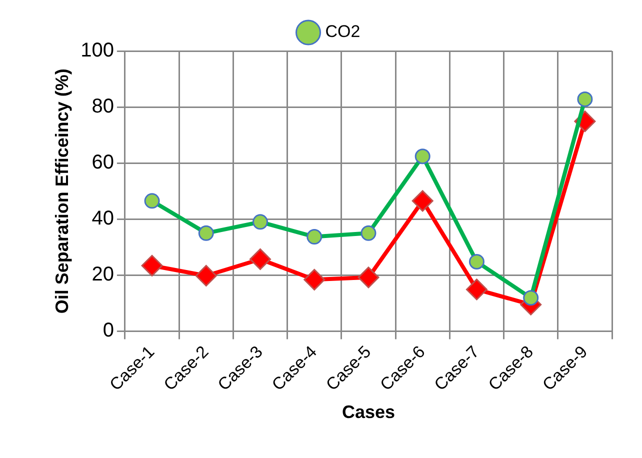 The height and width of the screenshot is (458, 642). I want to click on y-tick-label: 100, so click(97, 51).